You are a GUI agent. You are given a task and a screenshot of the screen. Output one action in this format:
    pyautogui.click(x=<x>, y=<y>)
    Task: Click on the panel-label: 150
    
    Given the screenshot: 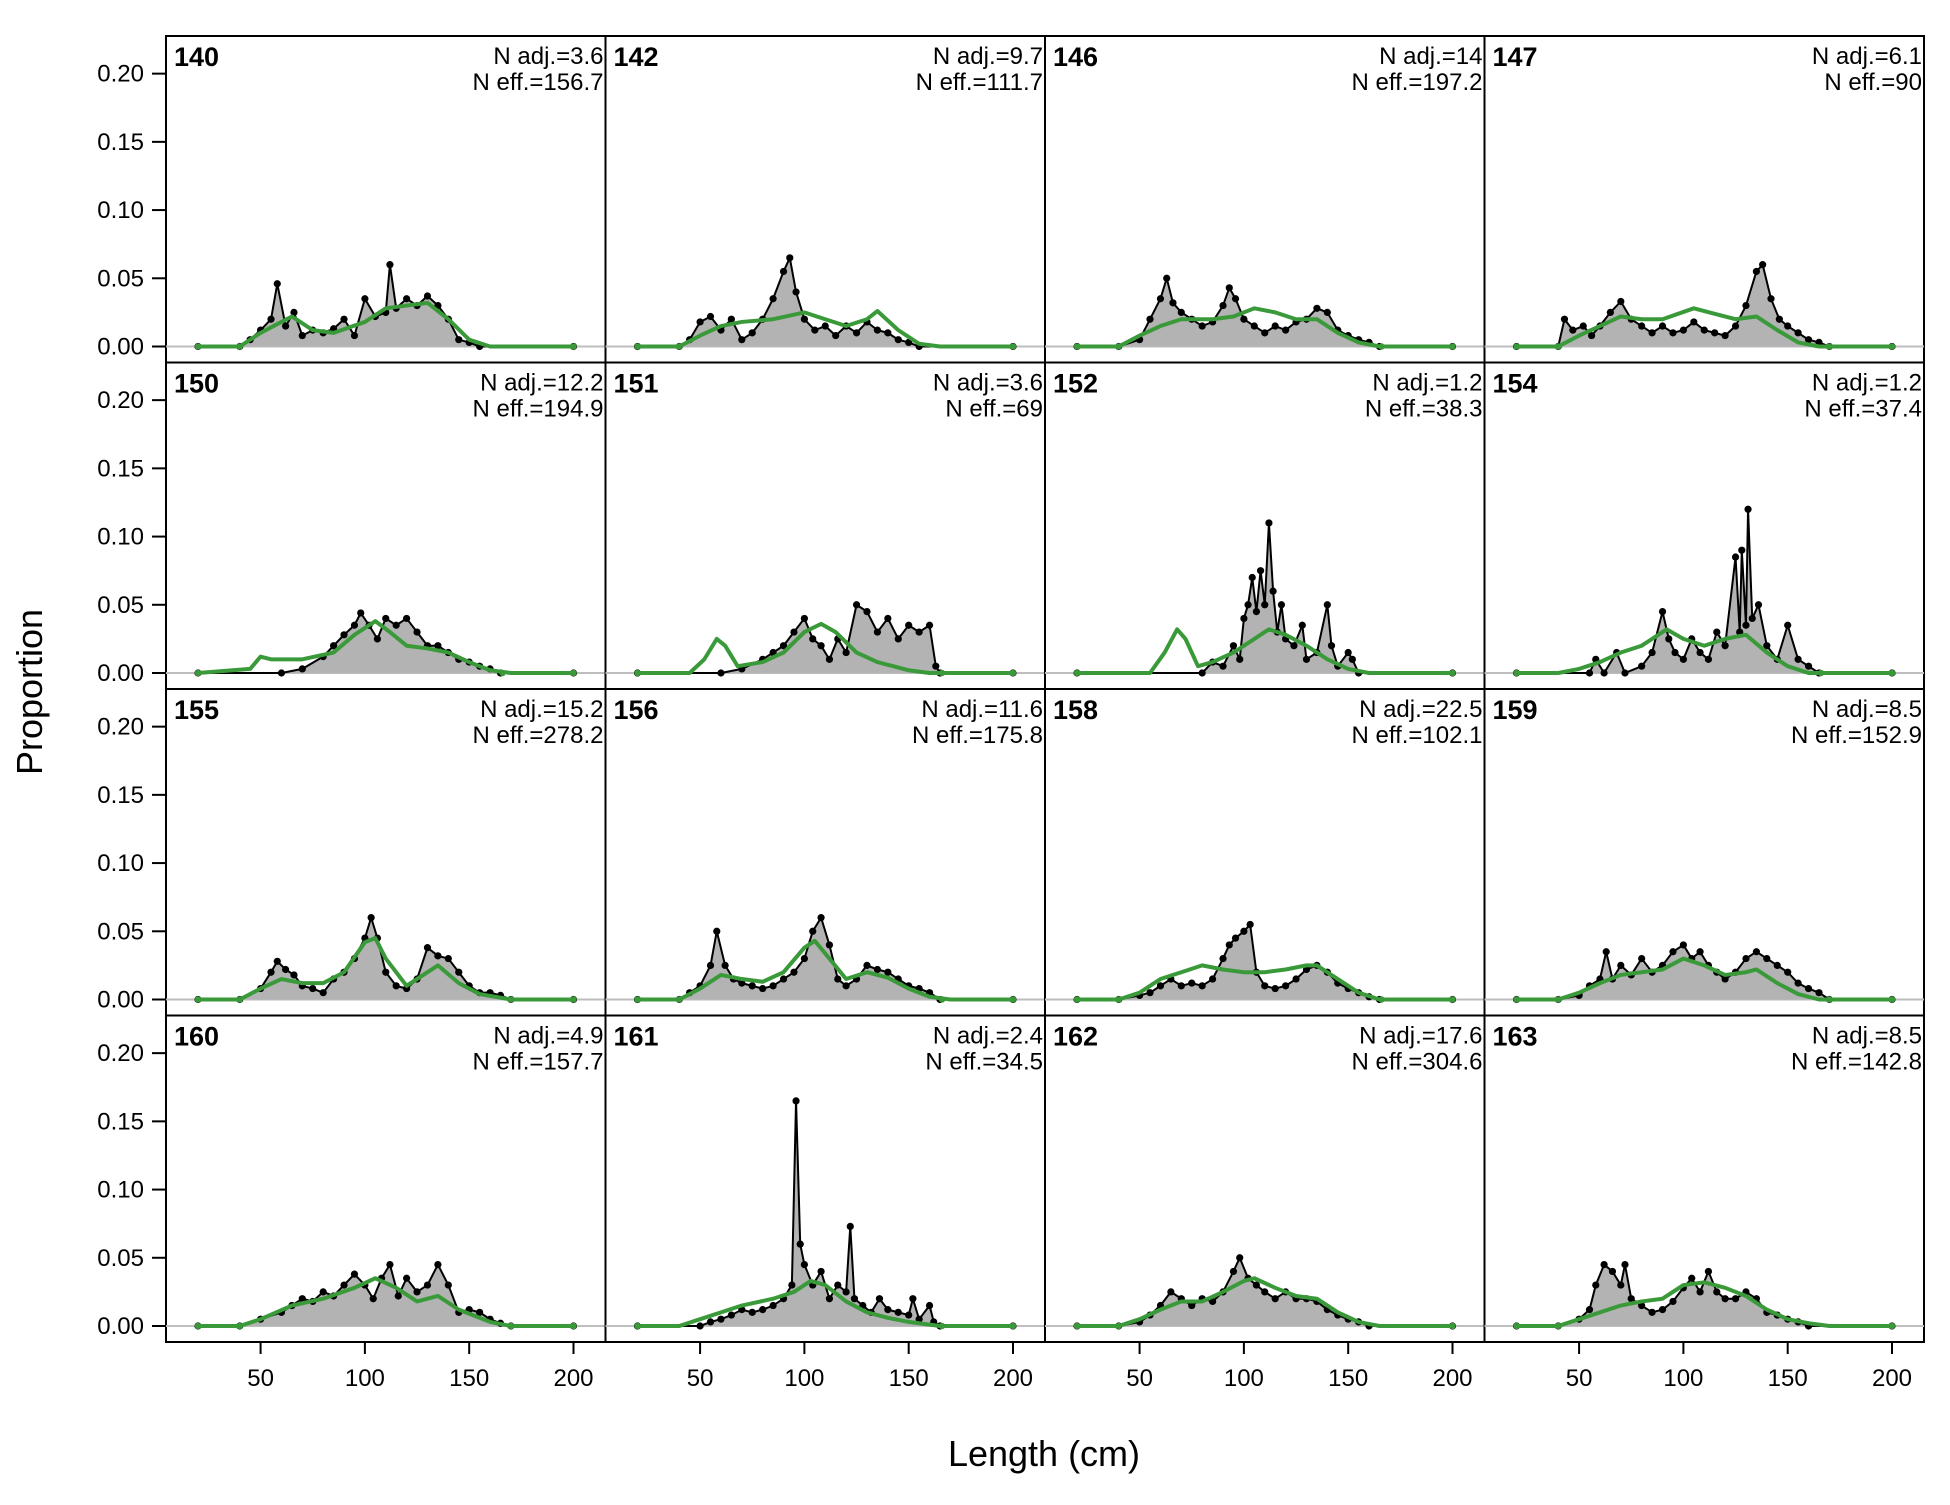 What is the action you would take?
    pyautogui.click(x=196, y=384)
    